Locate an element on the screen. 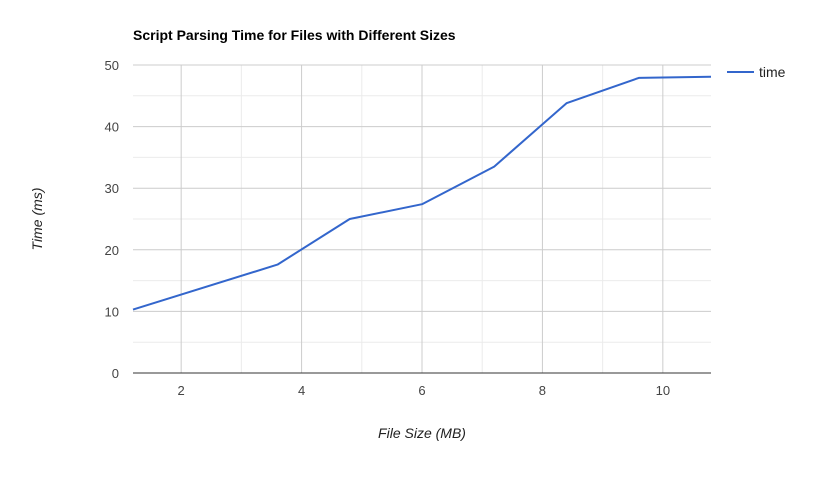  y-tick-label: 0 is located at coordinates (115, 373).